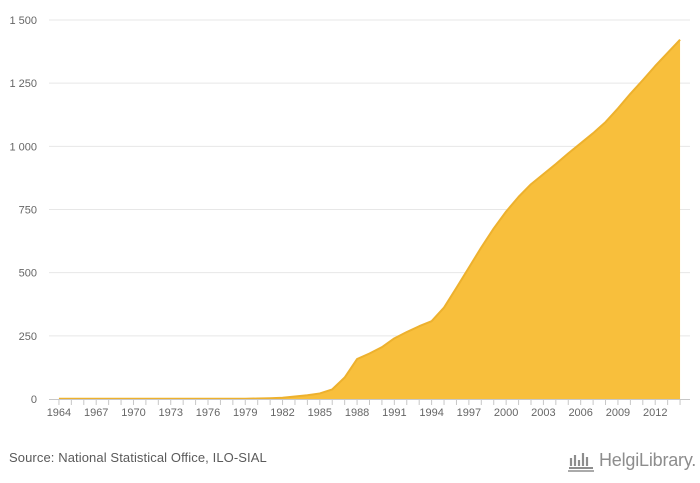 The width and height of the screenshot is (700, 483). What do you see at coordinates (369, 402) in the screenshot?
I see `axis-layer` at bounding box center [369, 402].